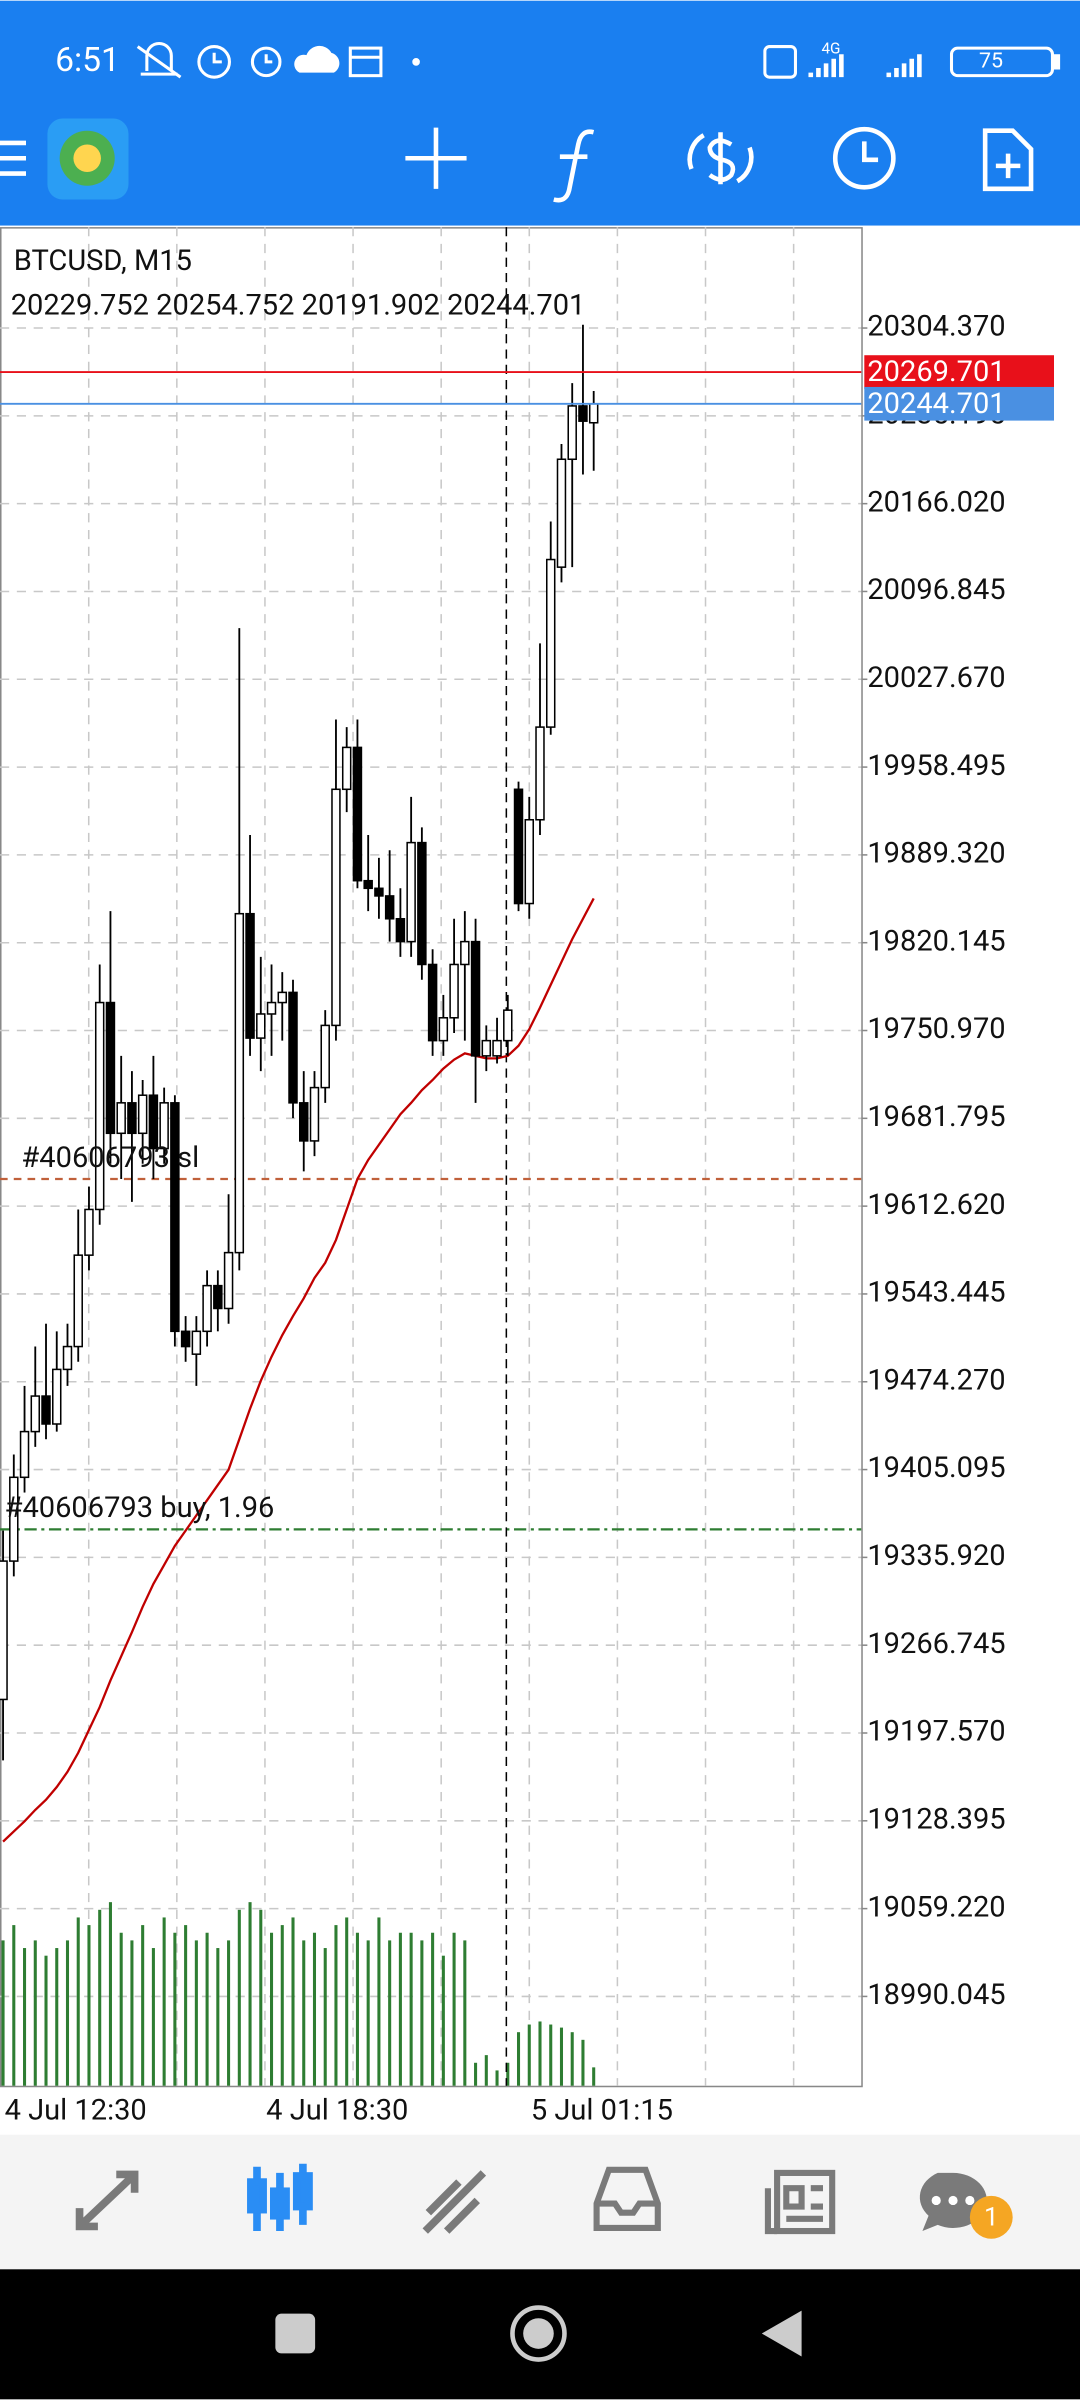  Describe the element at coordinates (864, 158) in the screenshot. I see `history-button` at that location.